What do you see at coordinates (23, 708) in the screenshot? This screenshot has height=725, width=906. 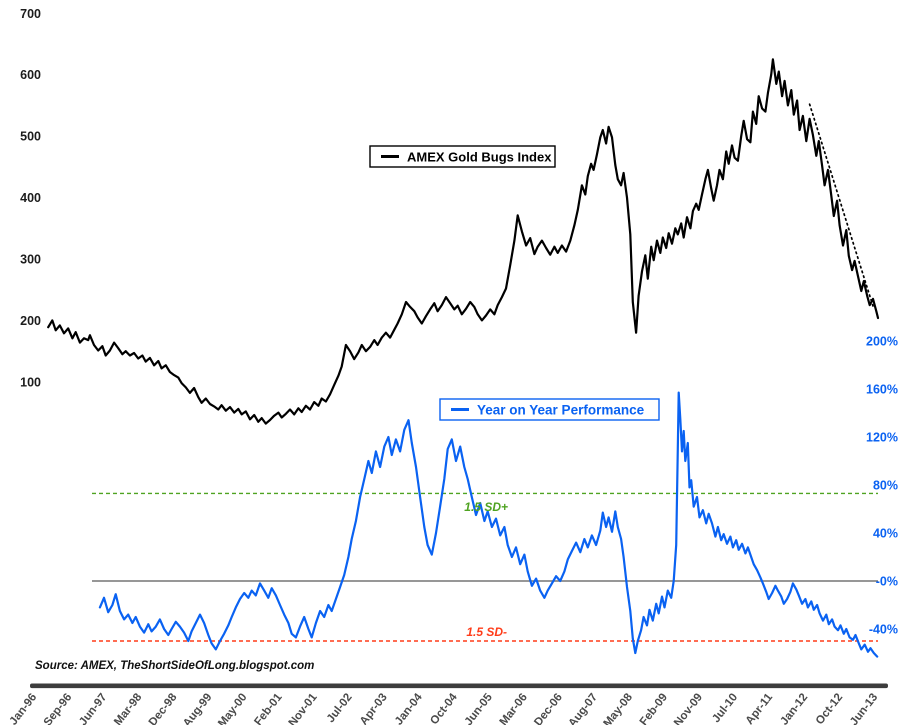 I see `x-axis-tick-label: Jan-96` at bounding box center [23, 708].